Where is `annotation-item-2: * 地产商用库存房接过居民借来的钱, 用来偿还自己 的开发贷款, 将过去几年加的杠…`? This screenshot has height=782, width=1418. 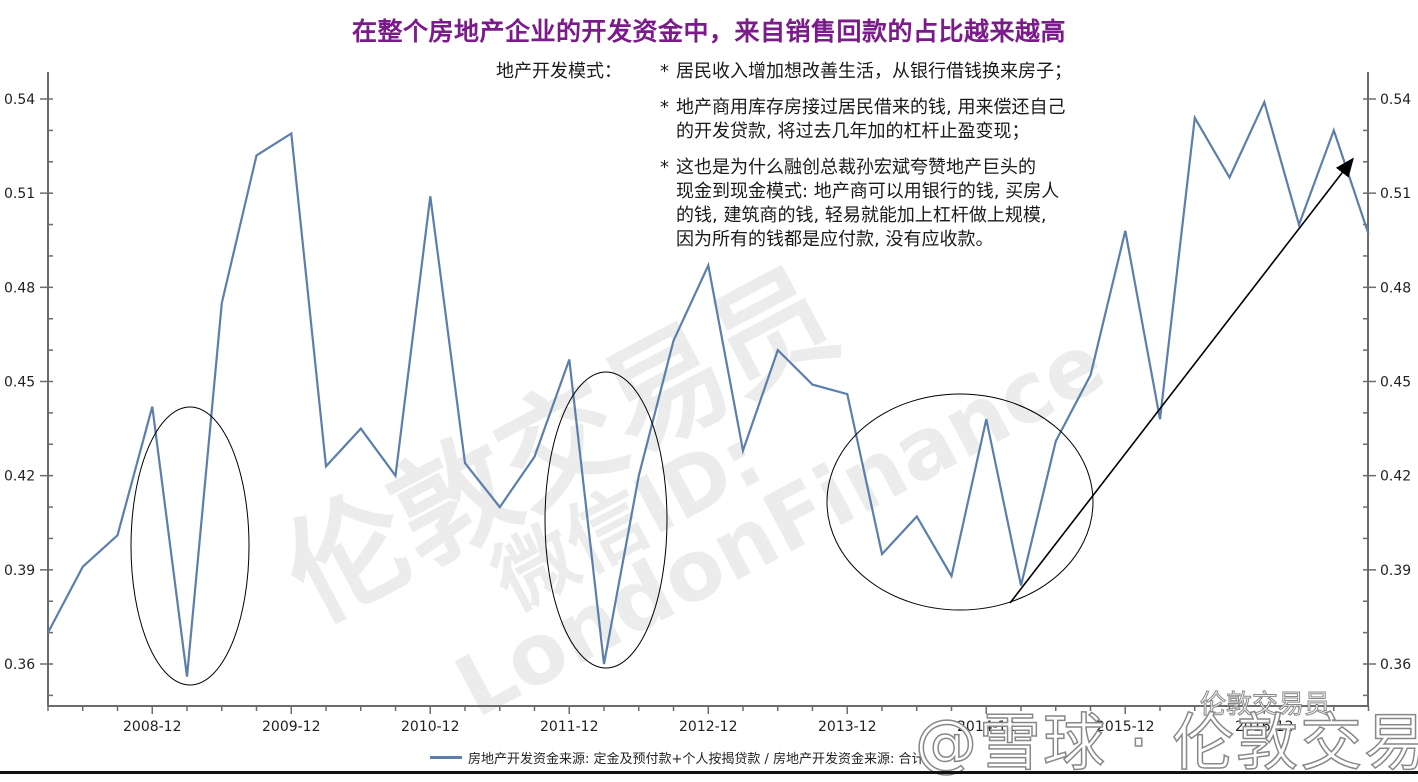 annotation-item-2: * 地产商用库存房接过居民借来的钱, 用来偿还自己 的开发贷款, 将过去几年加的杠… is located at coordinates (920, 120).